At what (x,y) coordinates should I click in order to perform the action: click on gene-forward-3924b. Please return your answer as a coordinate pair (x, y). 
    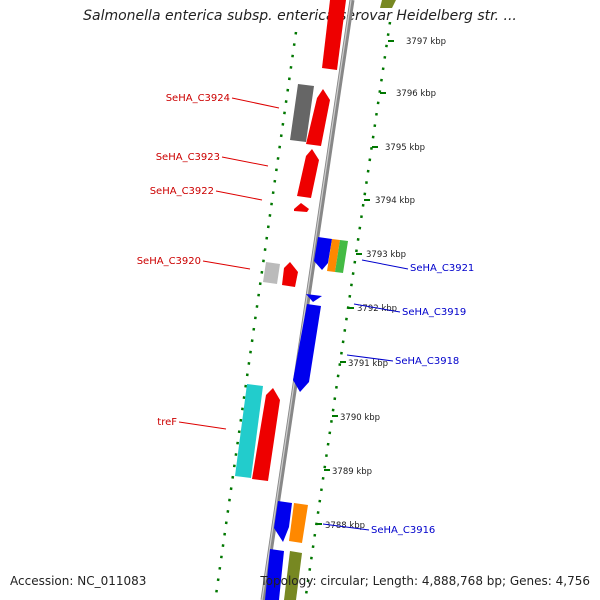
    Looking at the image, I should click on (318, 117).